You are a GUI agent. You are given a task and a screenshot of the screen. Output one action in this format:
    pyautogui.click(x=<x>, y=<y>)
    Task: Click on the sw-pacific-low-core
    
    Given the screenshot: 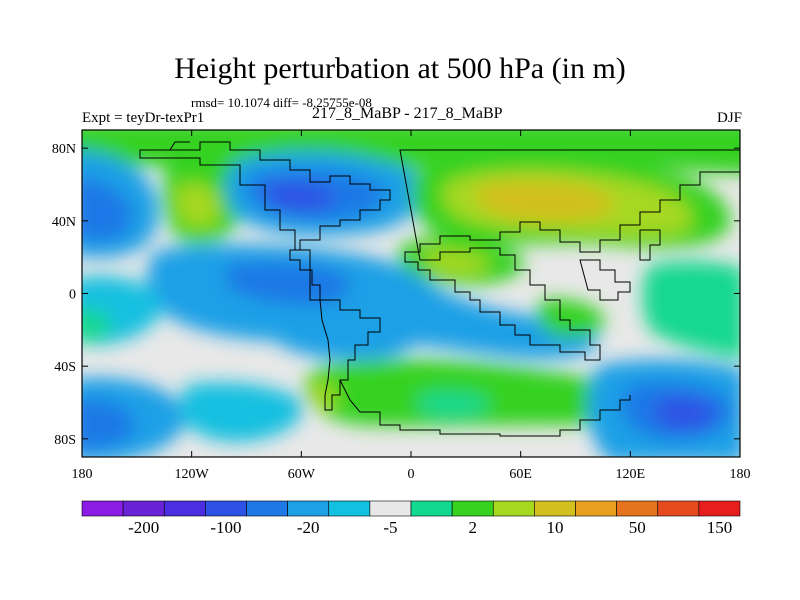 What is the action you would take?
    pyautogui.click(x=109, y=424)
    